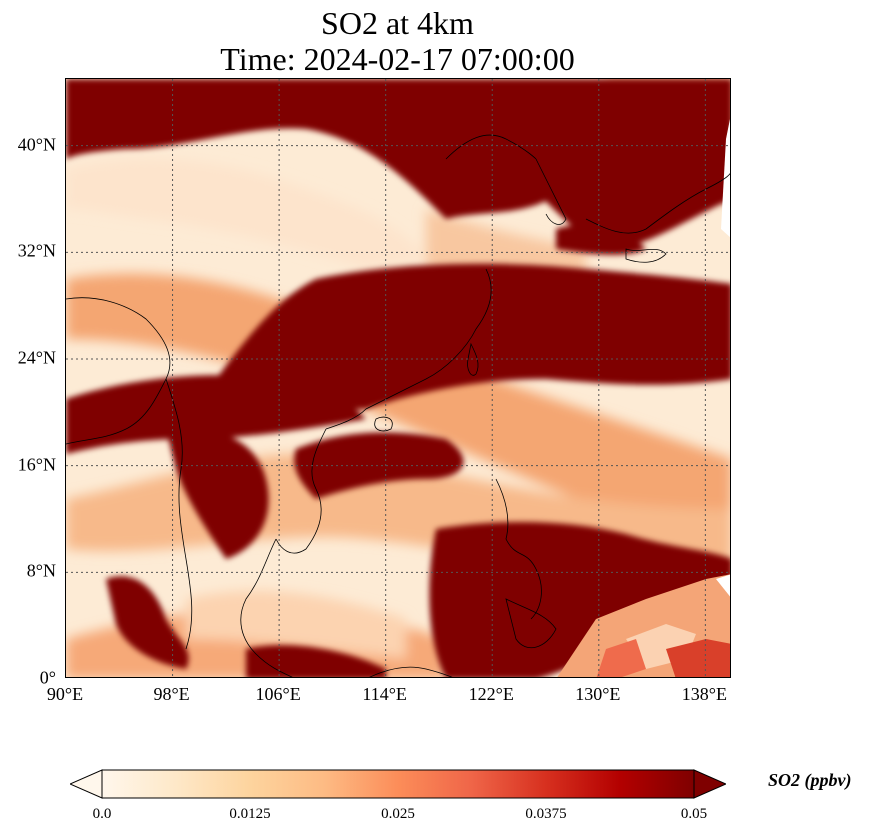 The width and height of the screenshot is (875, 836). Describe the element at coordinates (36, 464) in the screenshot. I see `latitude-tick-label: 16°N` at that location.